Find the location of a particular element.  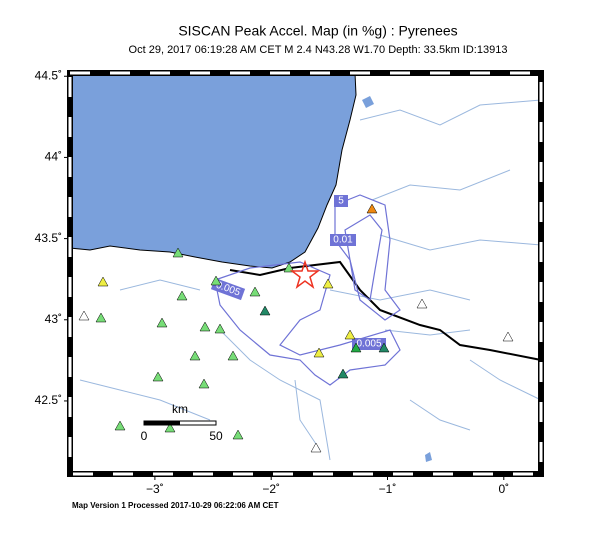

lon-tick-label: −2˚ is located at coordinates (271, 489).